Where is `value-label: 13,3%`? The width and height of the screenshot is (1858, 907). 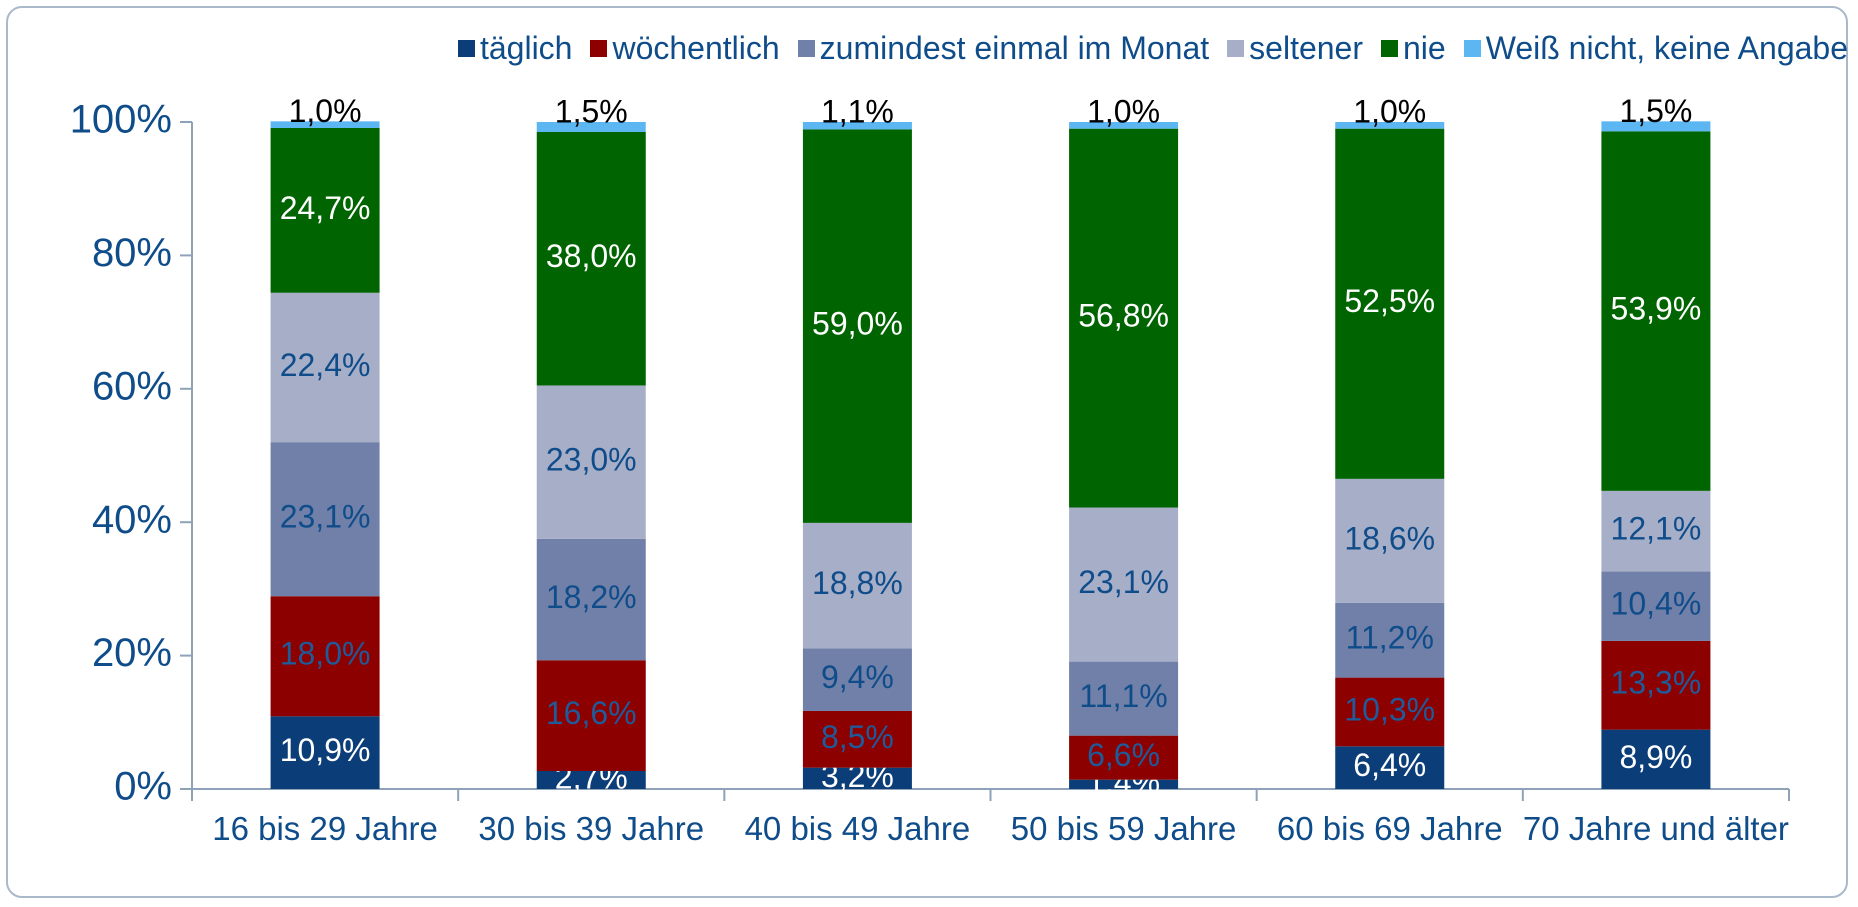
value-label: 13,3% is located at coordinates (1656, 683).